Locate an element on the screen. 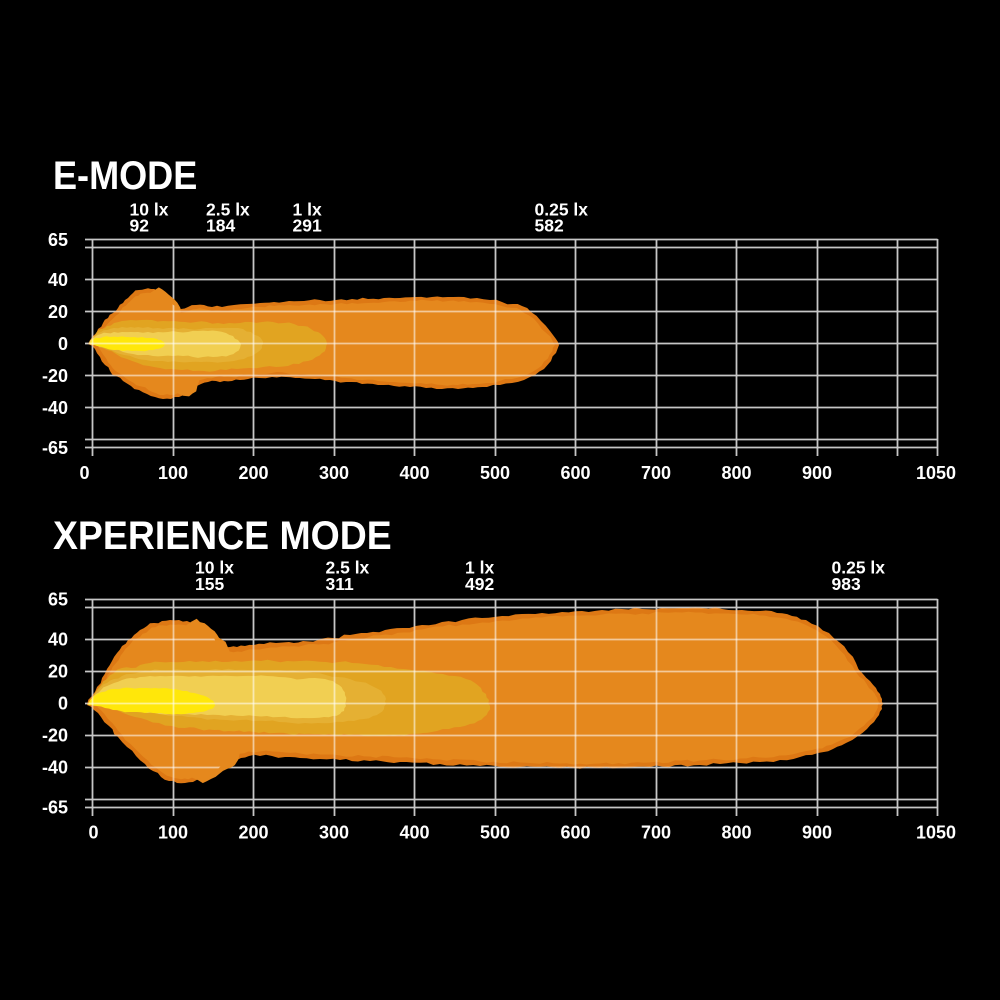 This screenshot has height=1000, width=1000. svg-text: 155 is located at coordinates (209, 584).